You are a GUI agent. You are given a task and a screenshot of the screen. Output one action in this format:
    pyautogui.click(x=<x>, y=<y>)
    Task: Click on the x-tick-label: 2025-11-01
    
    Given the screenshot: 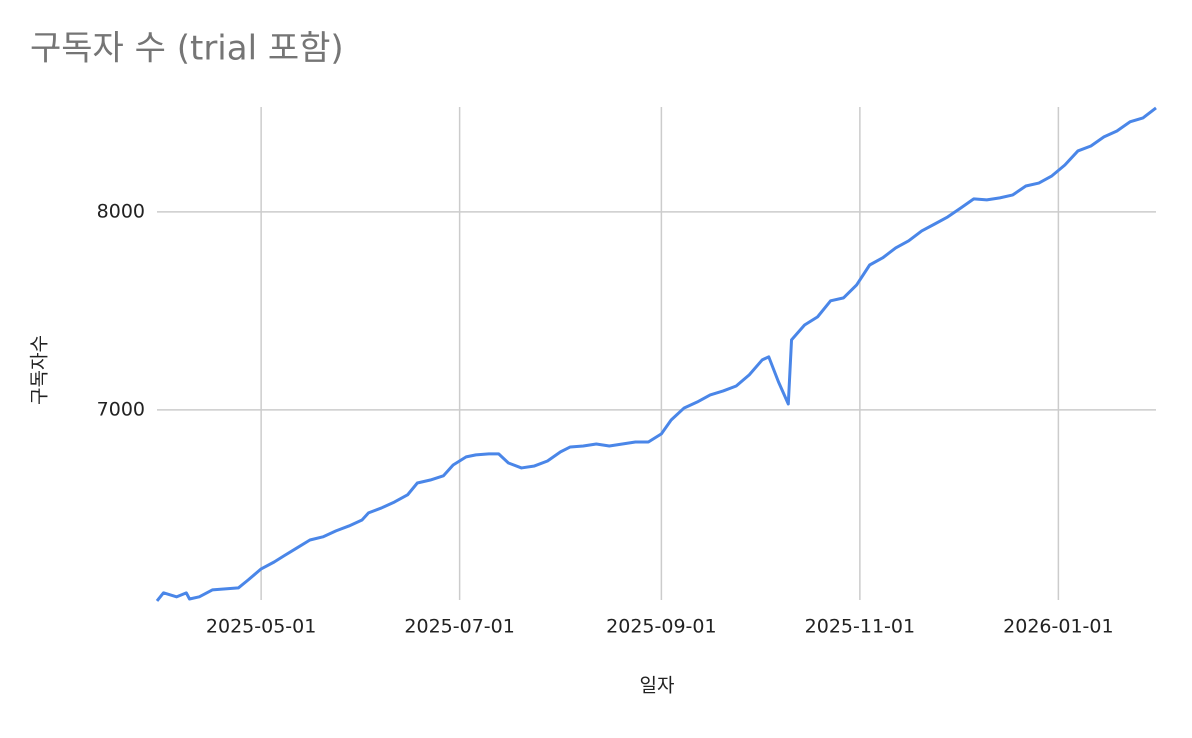 What is the action you would take?
    pyautogui.click(x=860, y=627)
    